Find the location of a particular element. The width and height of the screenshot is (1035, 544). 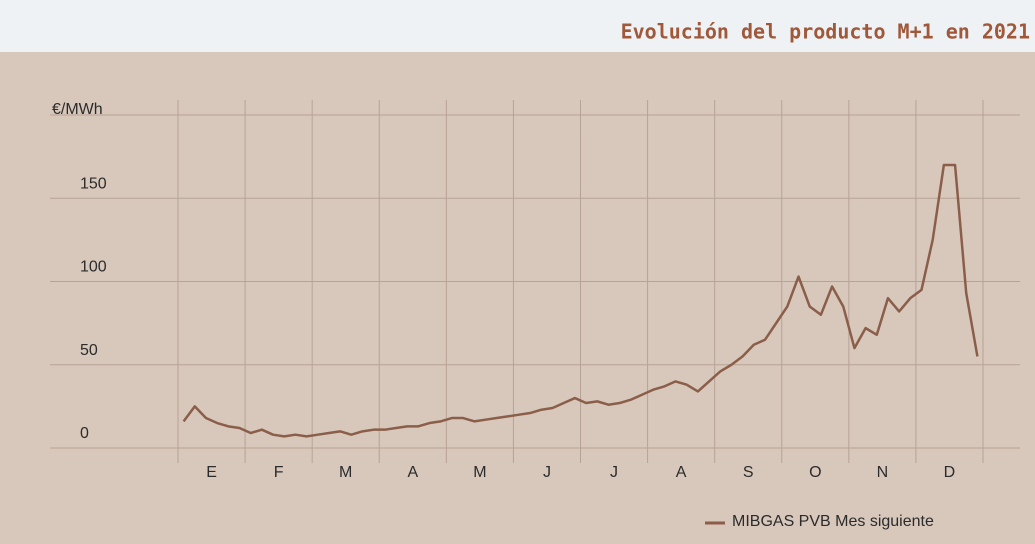

legend-label: MIBGAS PVB Mes siguiente is located at coordinates (833, 521).